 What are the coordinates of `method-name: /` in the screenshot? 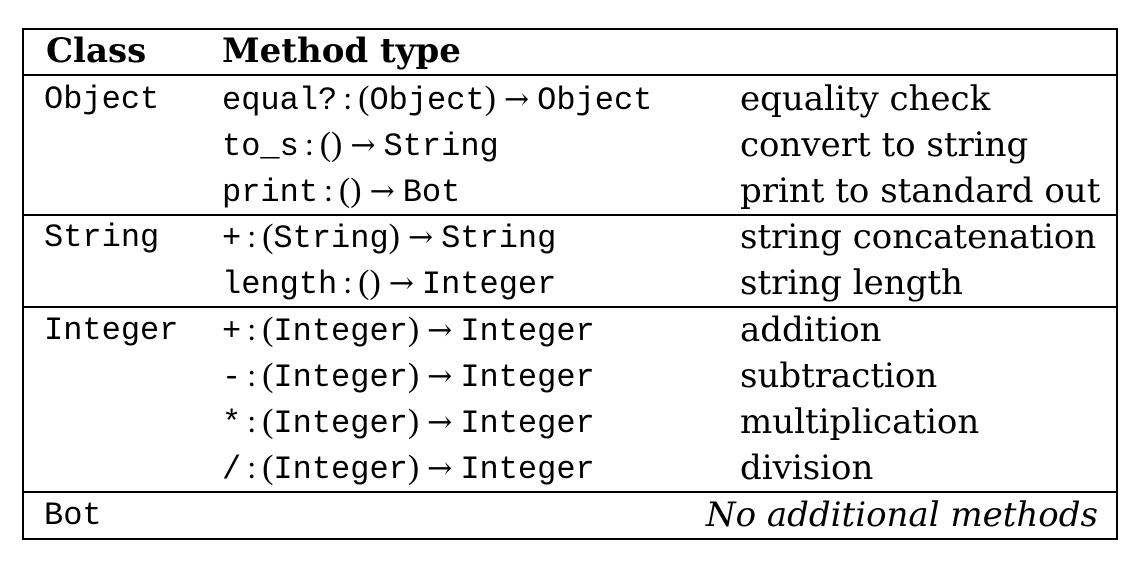 It's located at (232, 469).